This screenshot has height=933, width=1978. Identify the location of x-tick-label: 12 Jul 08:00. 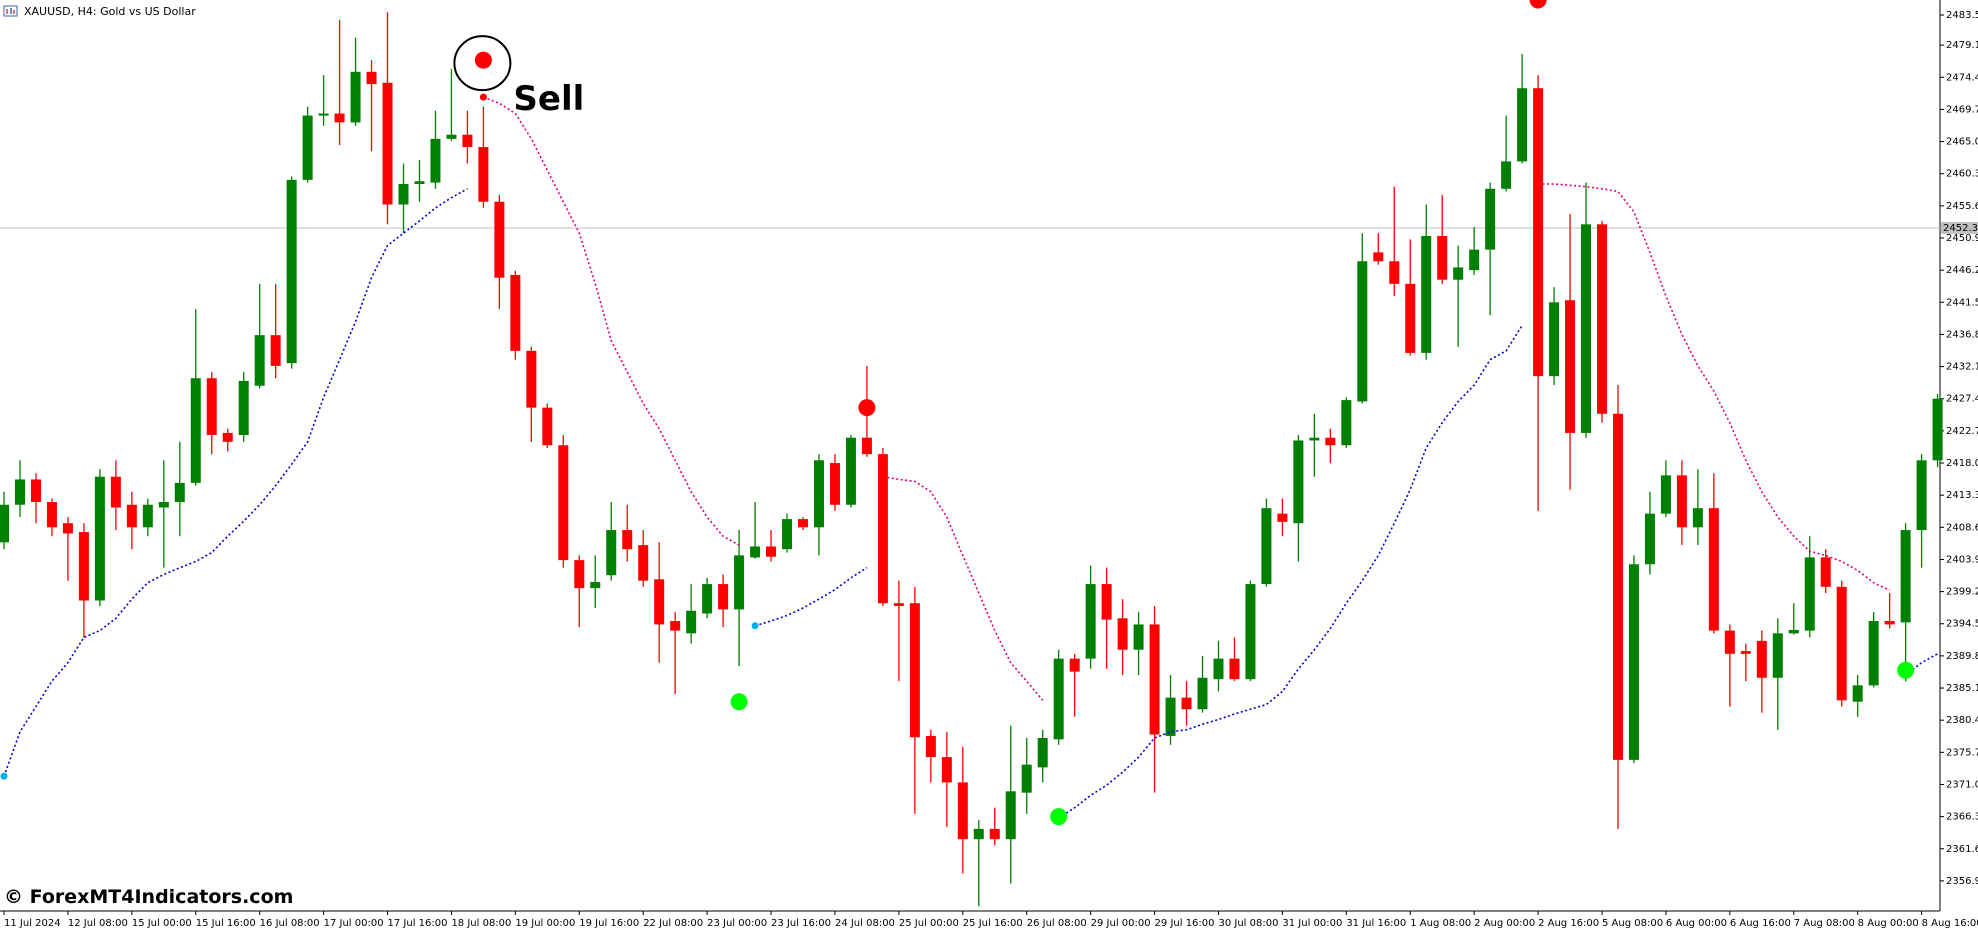
(98, 923).